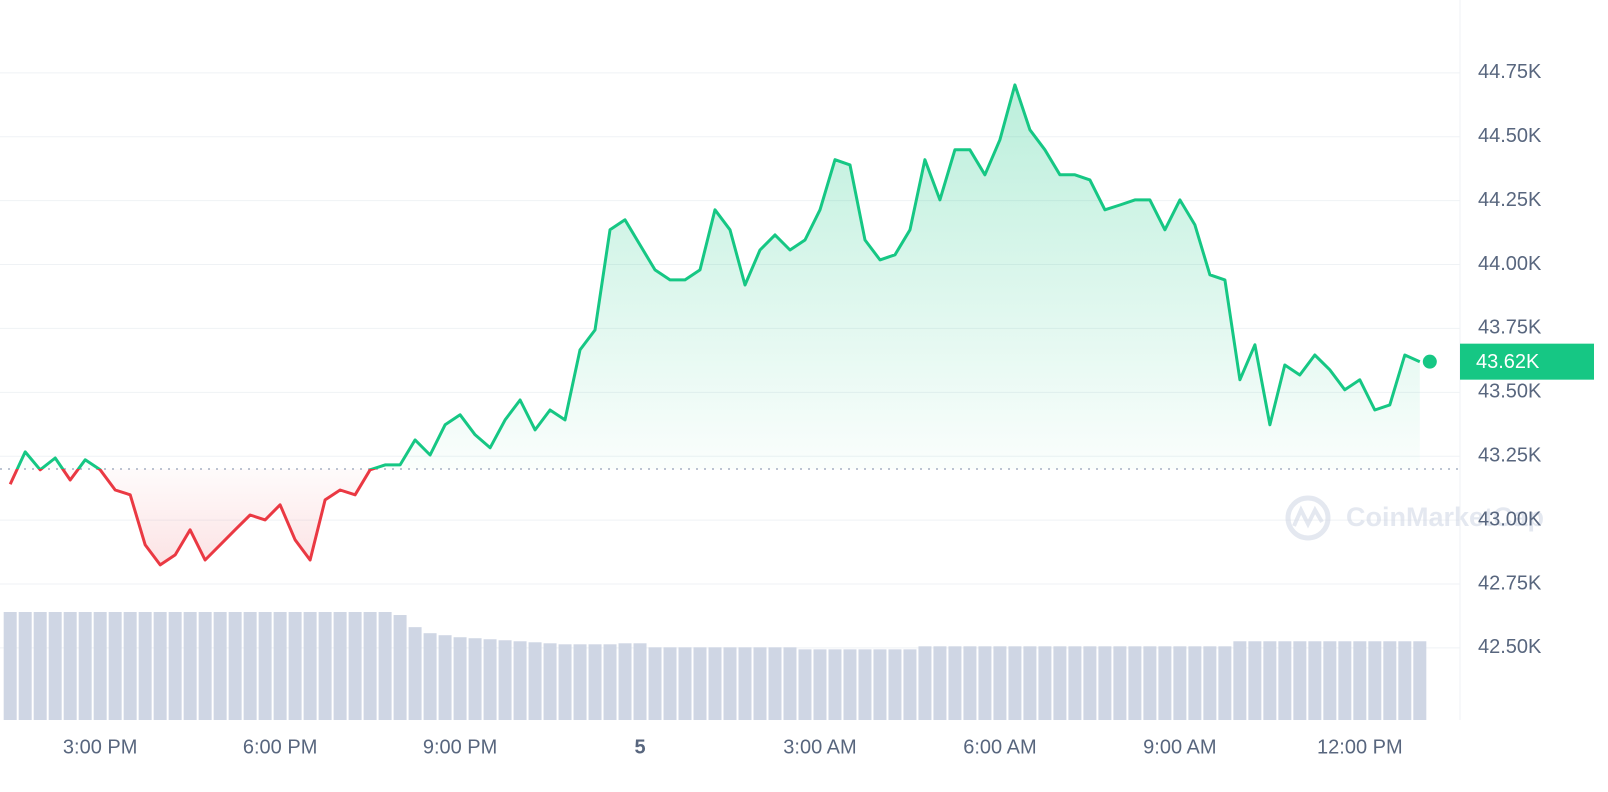 The width and height of the screenshot is (1608, 792). I want to click on watermark: CoinMarketCap, so click(1445, 517).